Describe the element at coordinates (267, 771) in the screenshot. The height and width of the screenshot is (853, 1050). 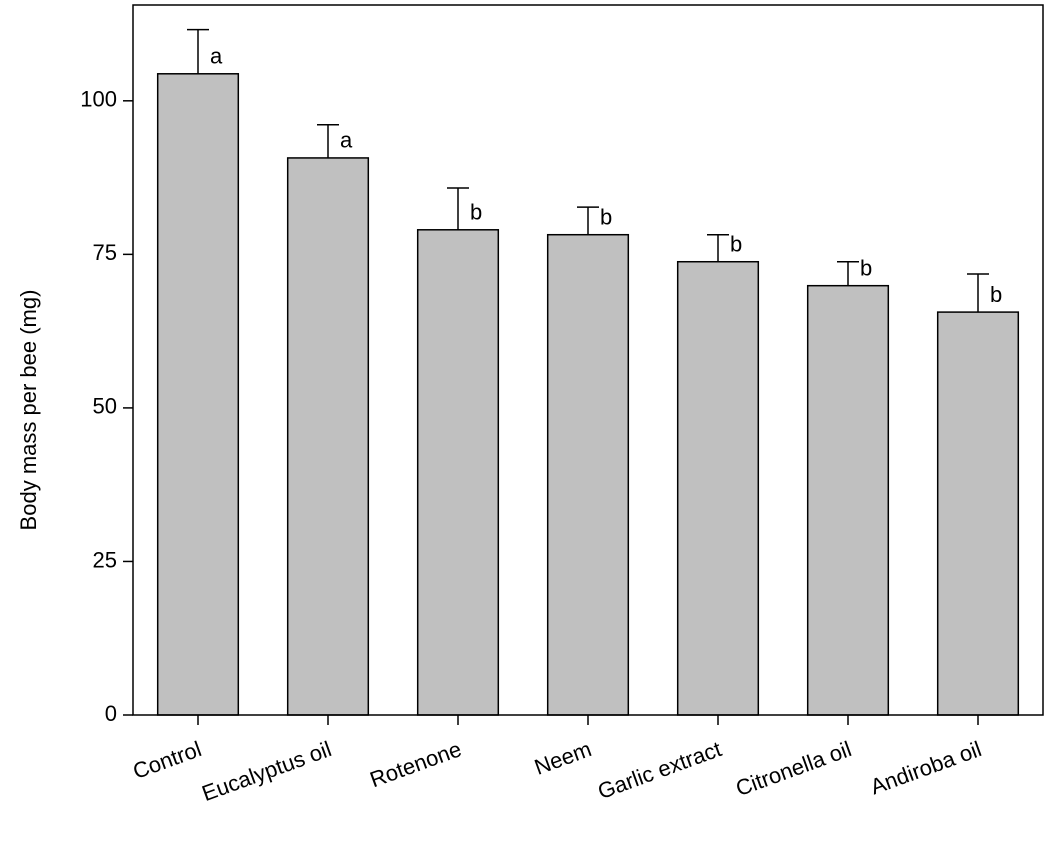
I see `x-tick-label: Eucalyptus oil` at that location.